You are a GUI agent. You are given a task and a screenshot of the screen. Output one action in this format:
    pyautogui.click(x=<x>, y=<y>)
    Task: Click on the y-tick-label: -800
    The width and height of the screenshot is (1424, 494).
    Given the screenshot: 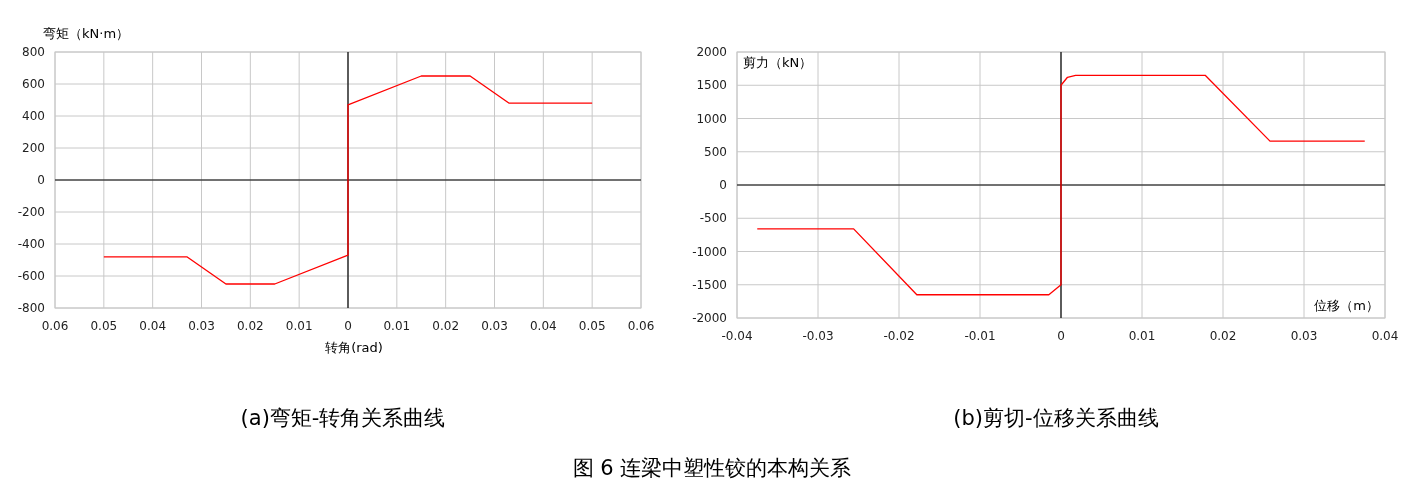 What is the action you would take?
    pyautogui.click(x=31, y=308)
    